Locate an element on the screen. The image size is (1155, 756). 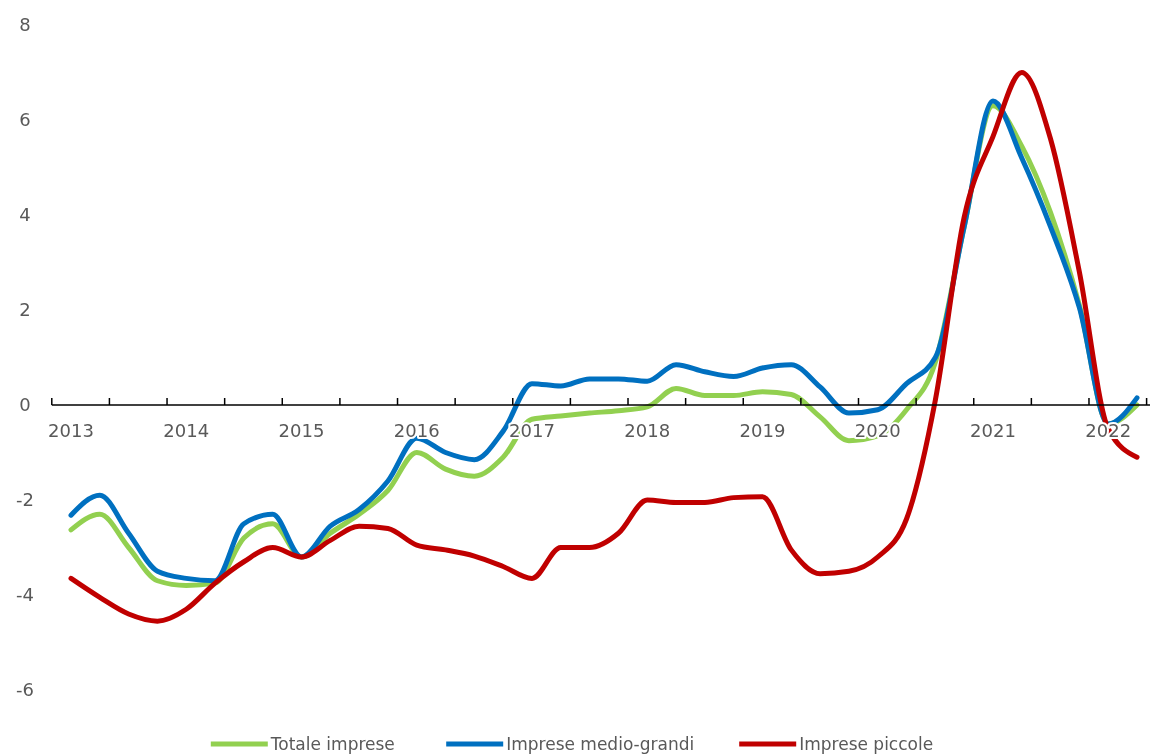
x-tick-label: 2021 is located at coordinates (993, 430).